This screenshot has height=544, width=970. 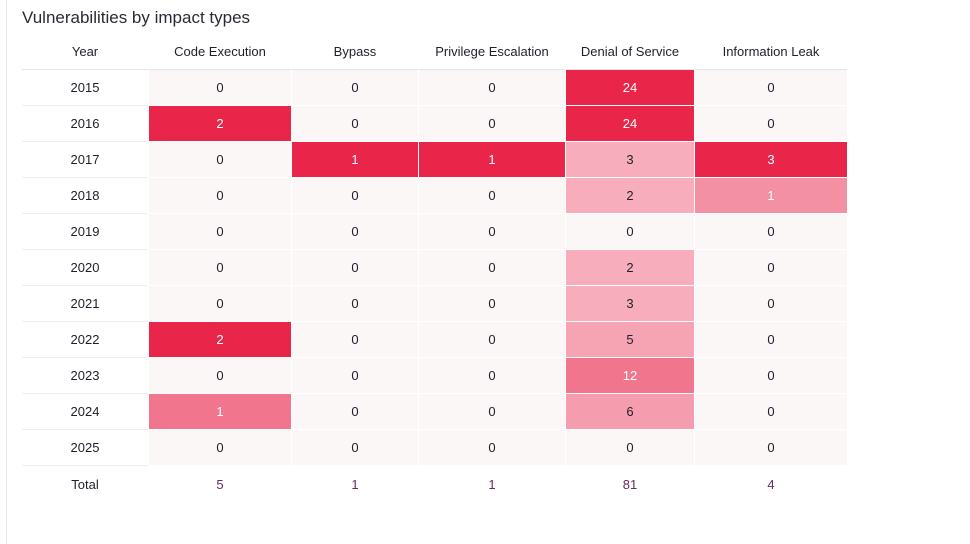 I want to click on chart-title: Vulnerabilities by impact types, so click(x=136, y=17).